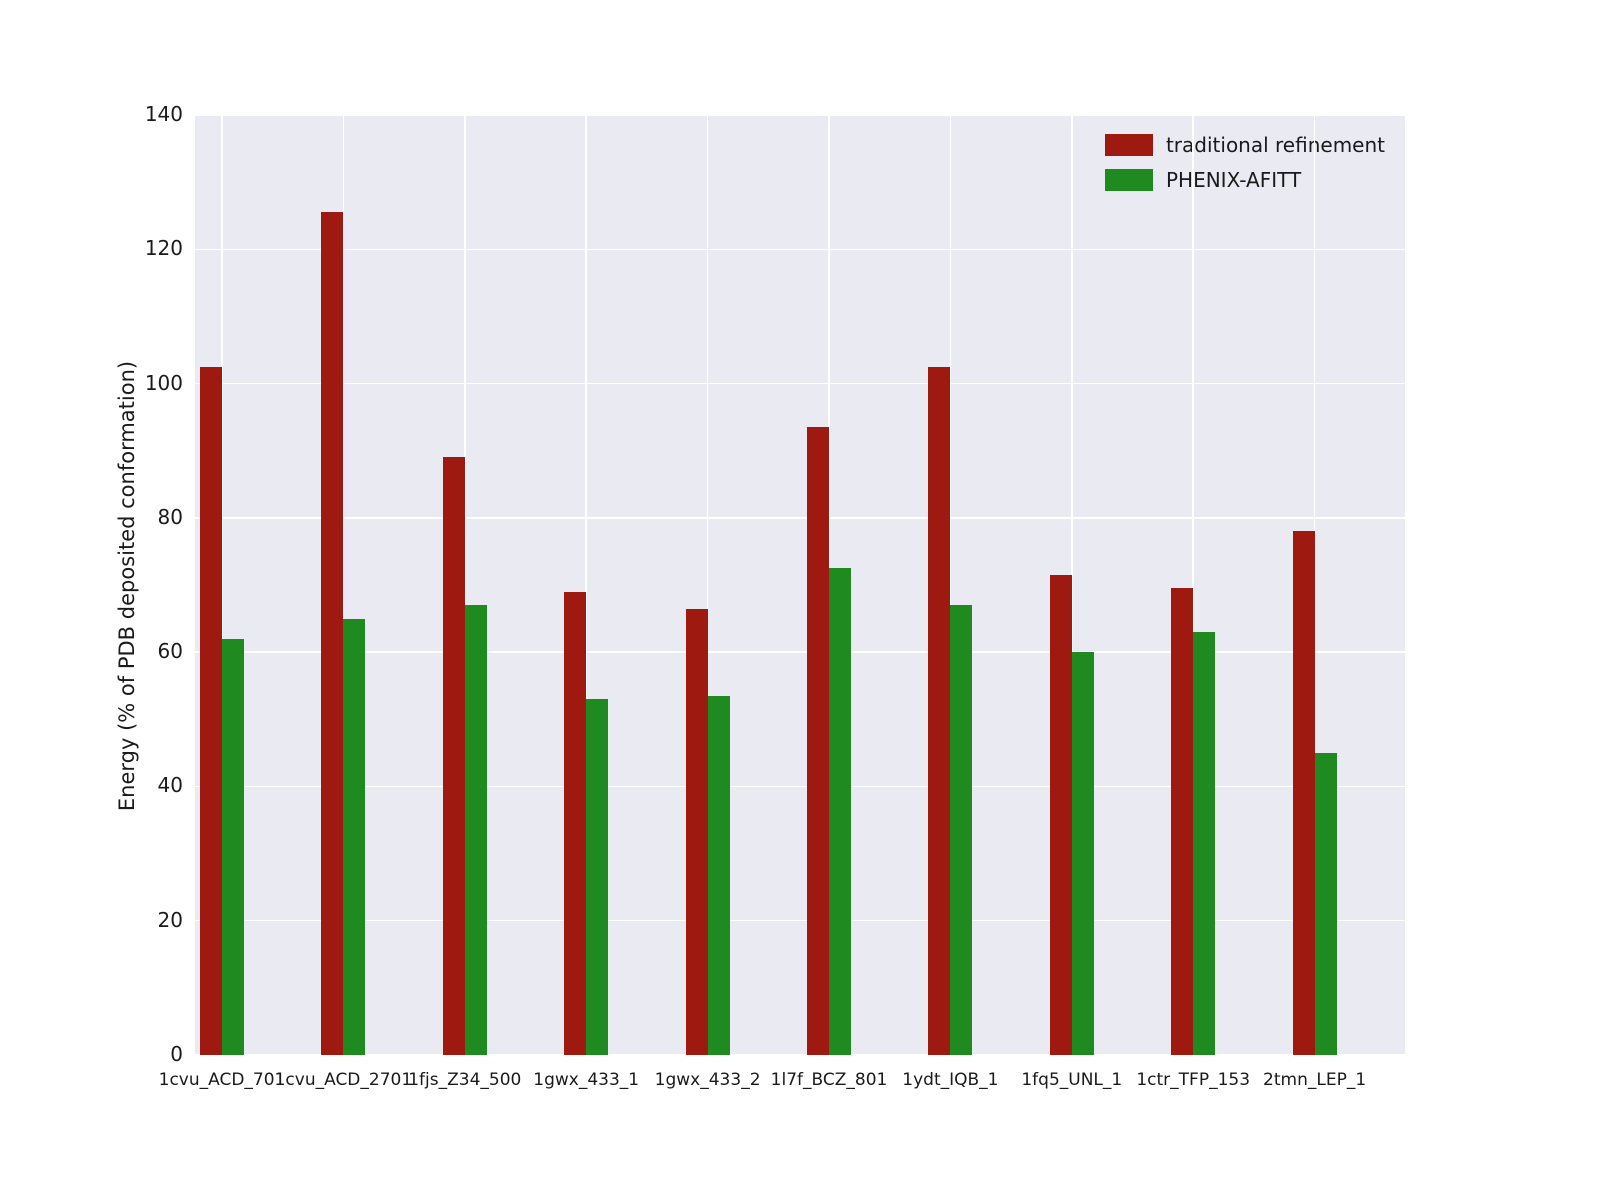  I want to click on x-tick-label: 1gwx_433_2, so click(707, 1080).